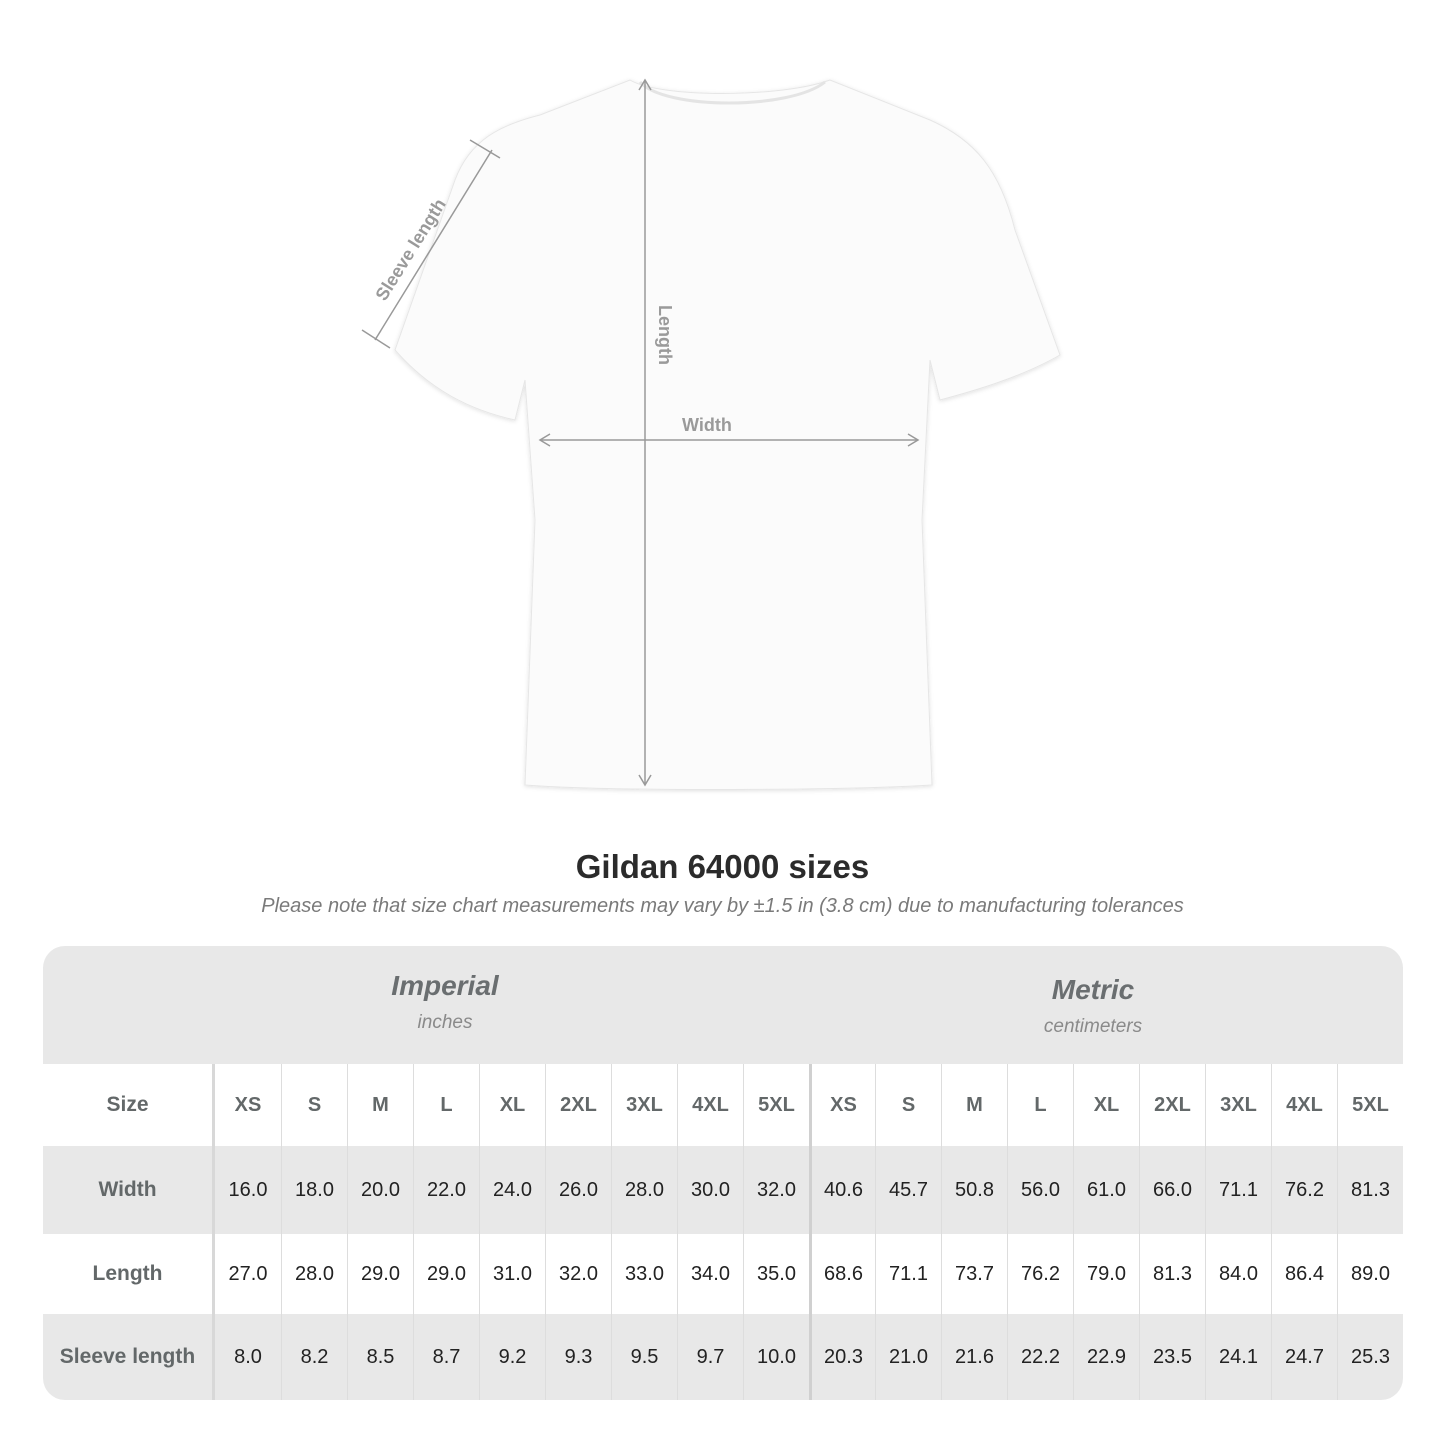 The width and height of the screenshot is (1445, 1445). What do you see at coordinates (578, 1357) in the screenshot?
I see `table-cell-imperial: 9.3` at bounding box center [578, 1357].